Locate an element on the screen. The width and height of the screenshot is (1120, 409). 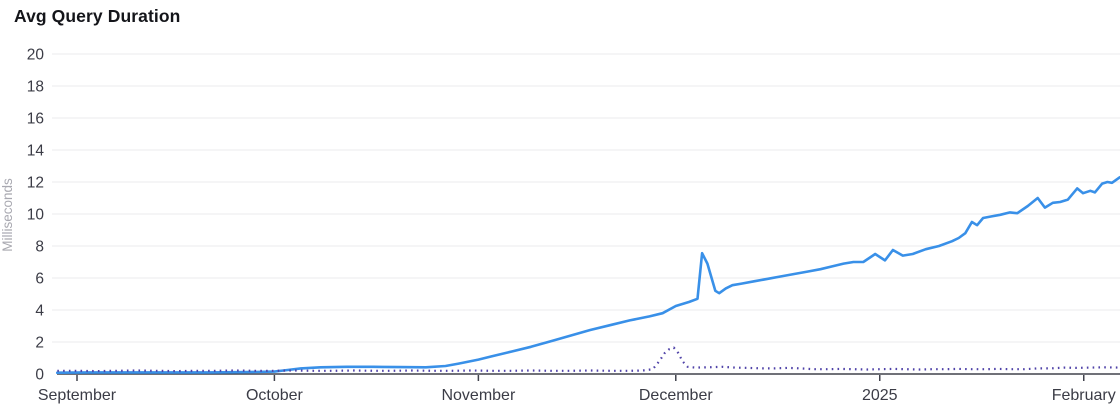
y-tick-label-4: 4 is located at coordinates (39, 311).